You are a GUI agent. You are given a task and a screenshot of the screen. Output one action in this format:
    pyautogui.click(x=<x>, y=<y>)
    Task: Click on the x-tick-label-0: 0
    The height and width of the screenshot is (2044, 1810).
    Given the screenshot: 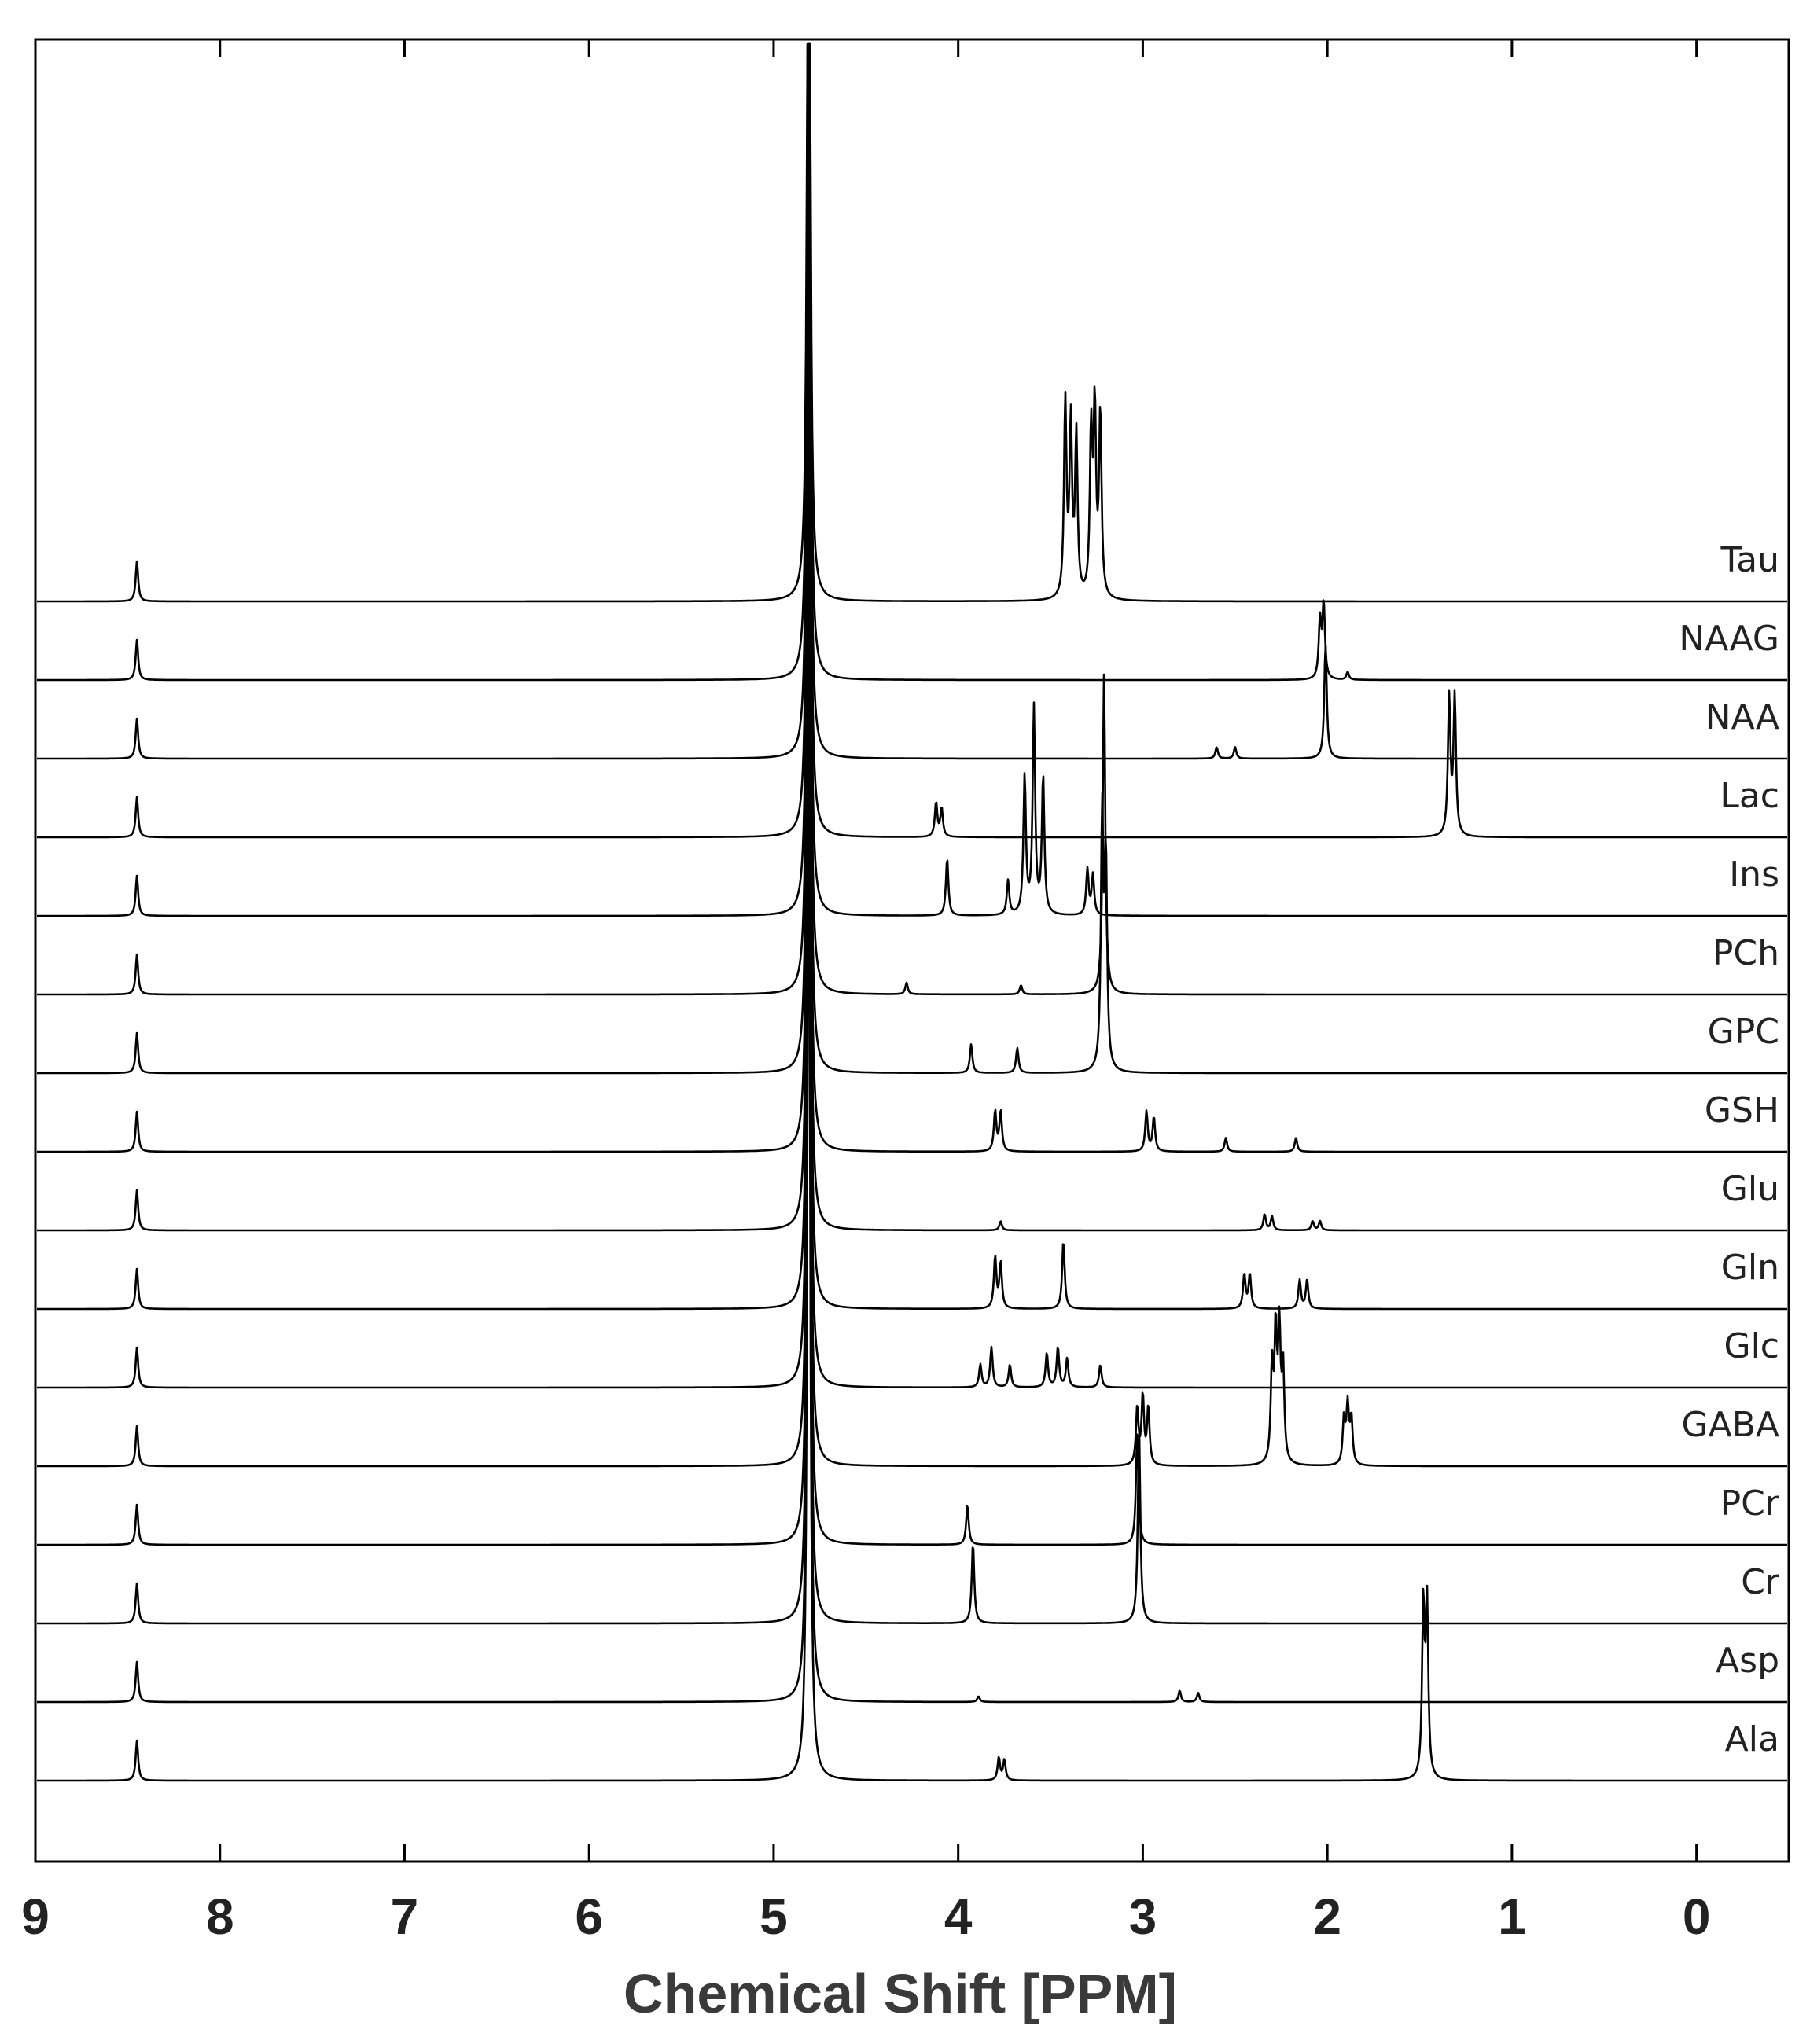 What is the action you would take?
    pyautogui.click(x=1697, y=1916)
    